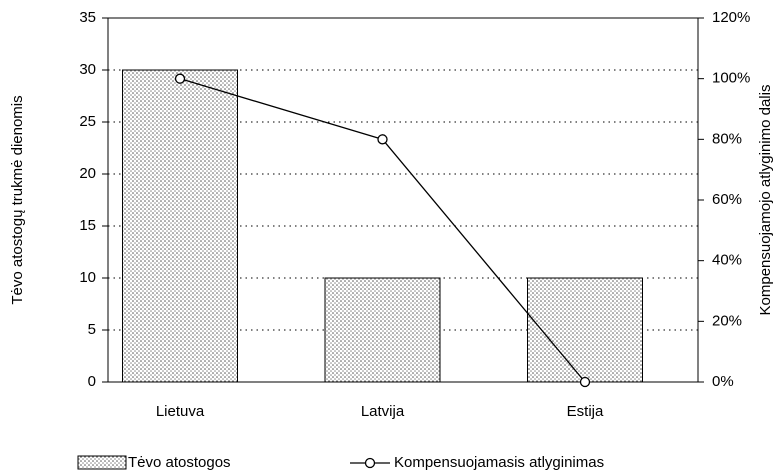 Image resolution: width=778 pixels, height=474 pixels. What do you see at coordinates (180, 411) in the screenshot?
I see `x-tick-label: Lietuva` at bounding box center [180, 411].